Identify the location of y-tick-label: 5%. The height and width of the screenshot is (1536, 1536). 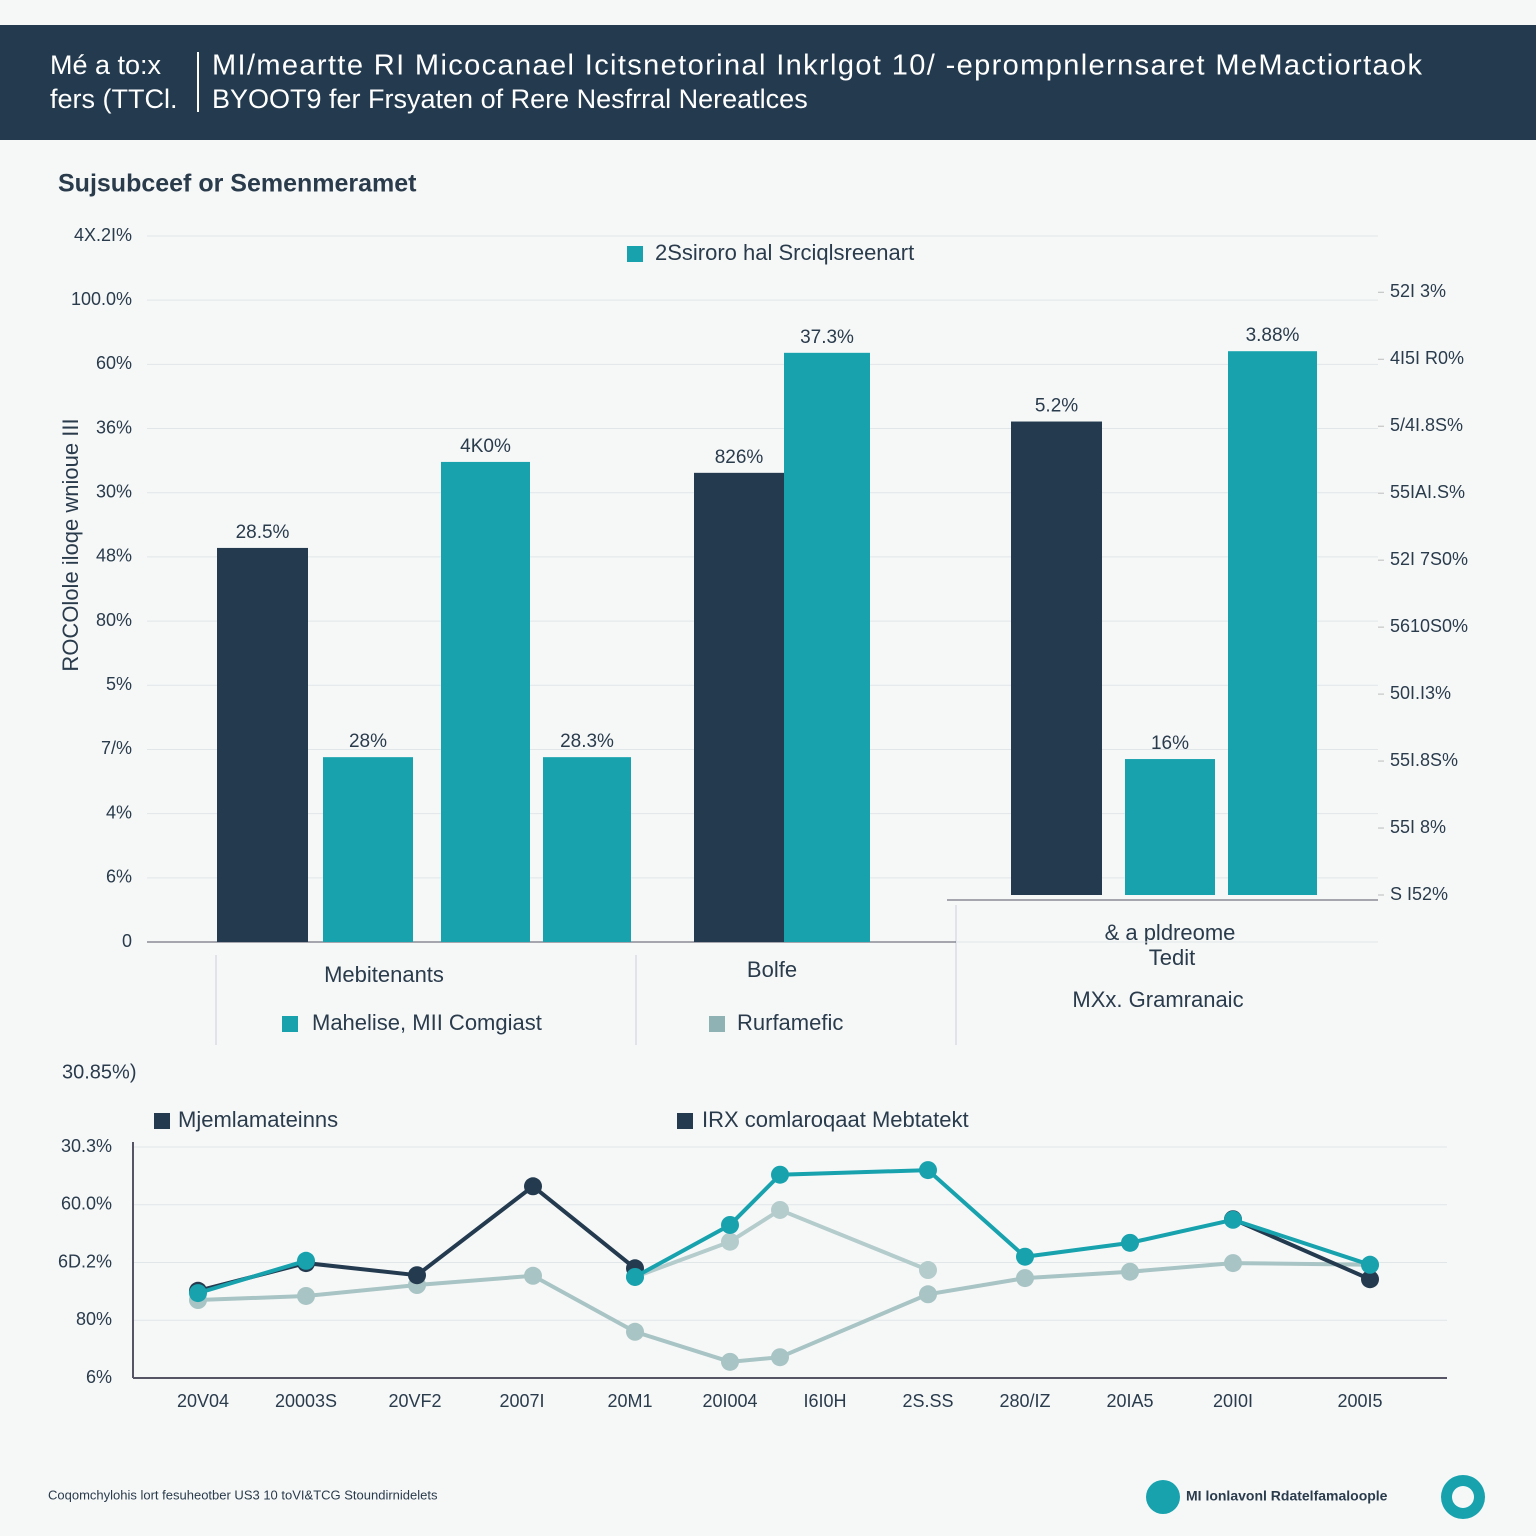
(119, 684).